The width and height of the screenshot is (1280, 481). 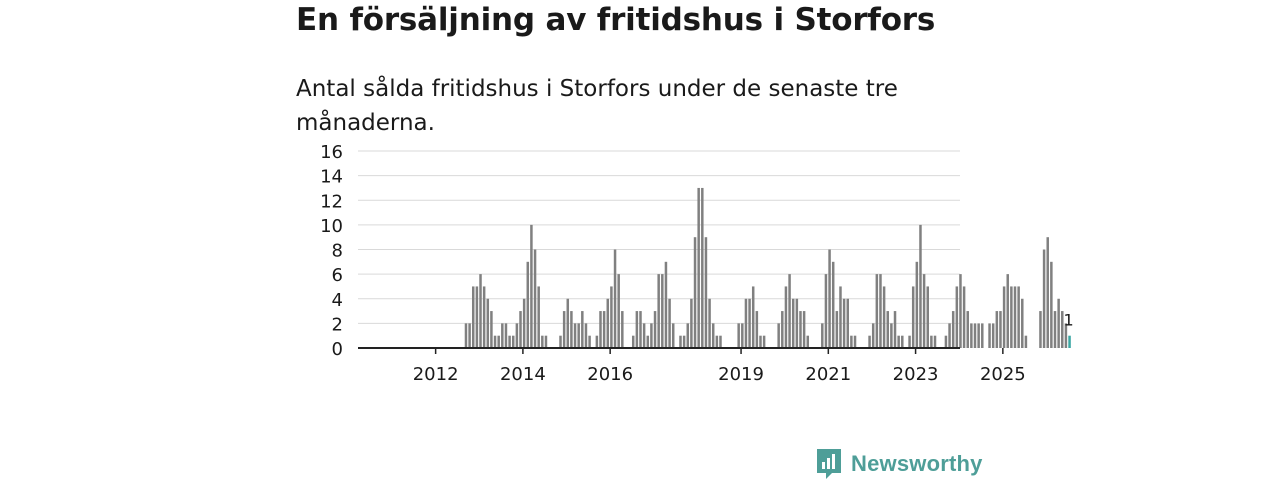 I want to click on x-tick-label: 2012, so click(x=436, y=374).